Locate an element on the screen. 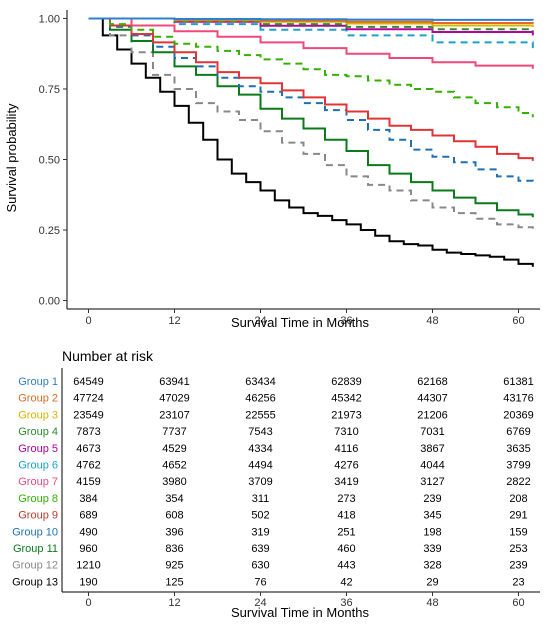 This screenshot has width=550, height=628. x-tick-label: 0 is located at coordinates (88, 321).